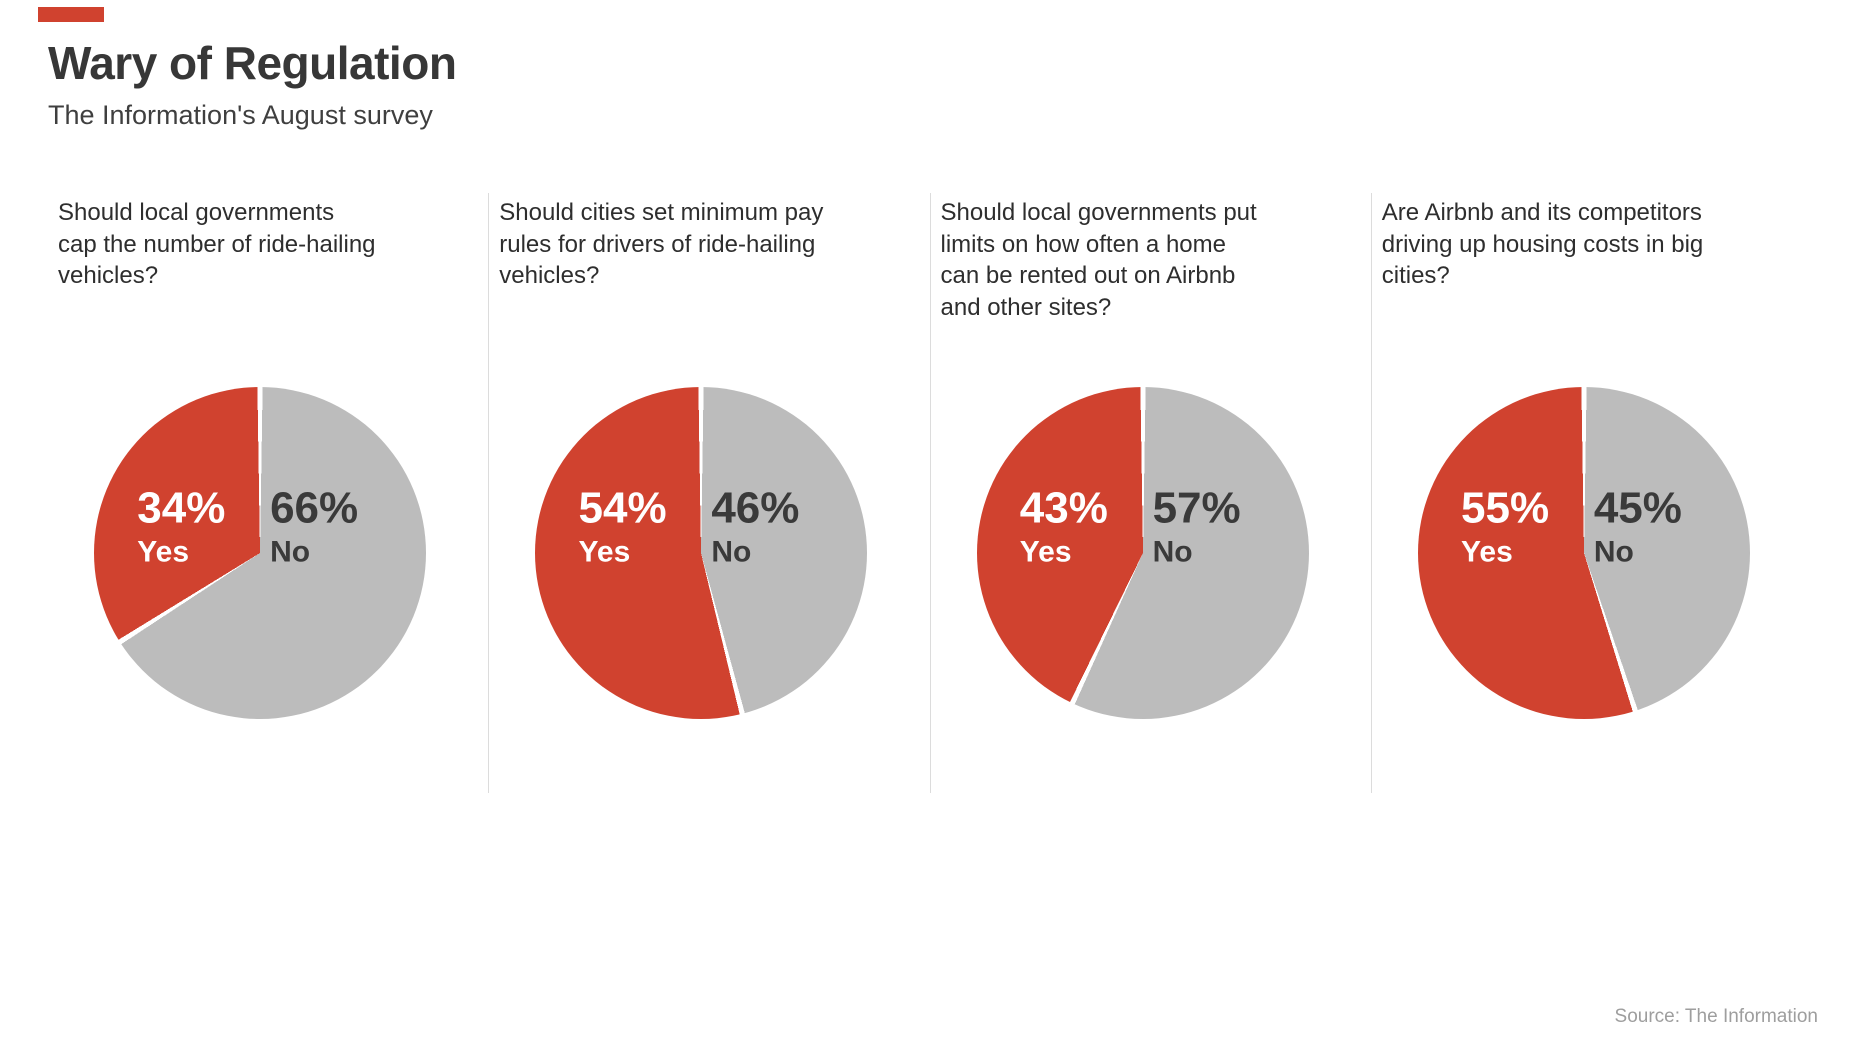 This screenshot has height=1046, width=1860. I want to click on no-percent: 57%, so click(1196, 509).